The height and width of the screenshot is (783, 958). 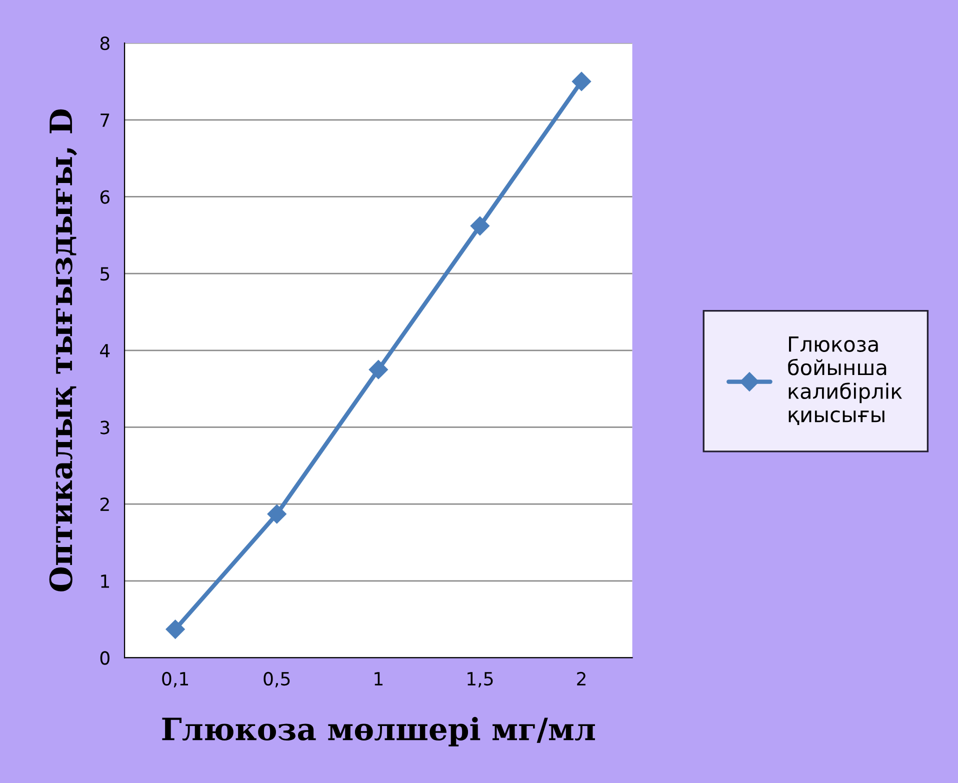 What do you see at coordinates (845, 380) in the screenshot?
I see `legend-label: Глюкоза бойынша калибірлік қиысығы` at bounding box center [845, 380].